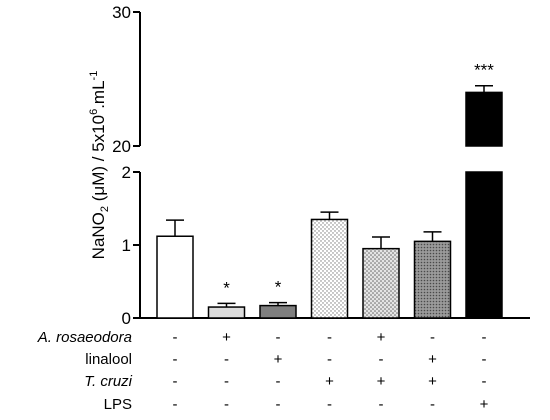 This screenshot has height=420, width=550. I want to click on y-tick-label: 2, so click(126, 172).